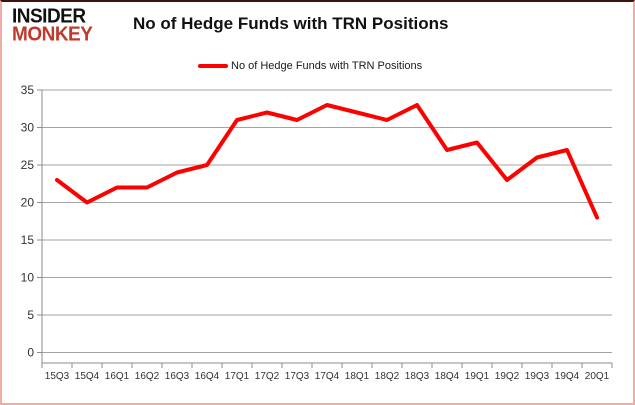 This screenshot has height=405, width=635. I want to click on y-tick-label: 25, so click(28, 165).